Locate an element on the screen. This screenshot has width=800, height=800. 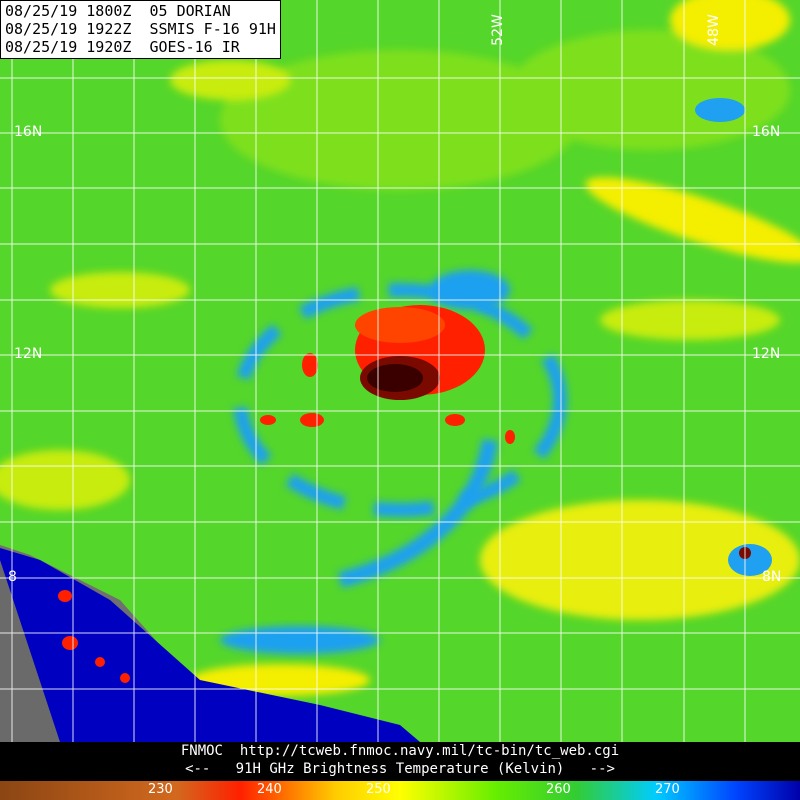
lat-label: 8 is located at coordinates (12, 577).